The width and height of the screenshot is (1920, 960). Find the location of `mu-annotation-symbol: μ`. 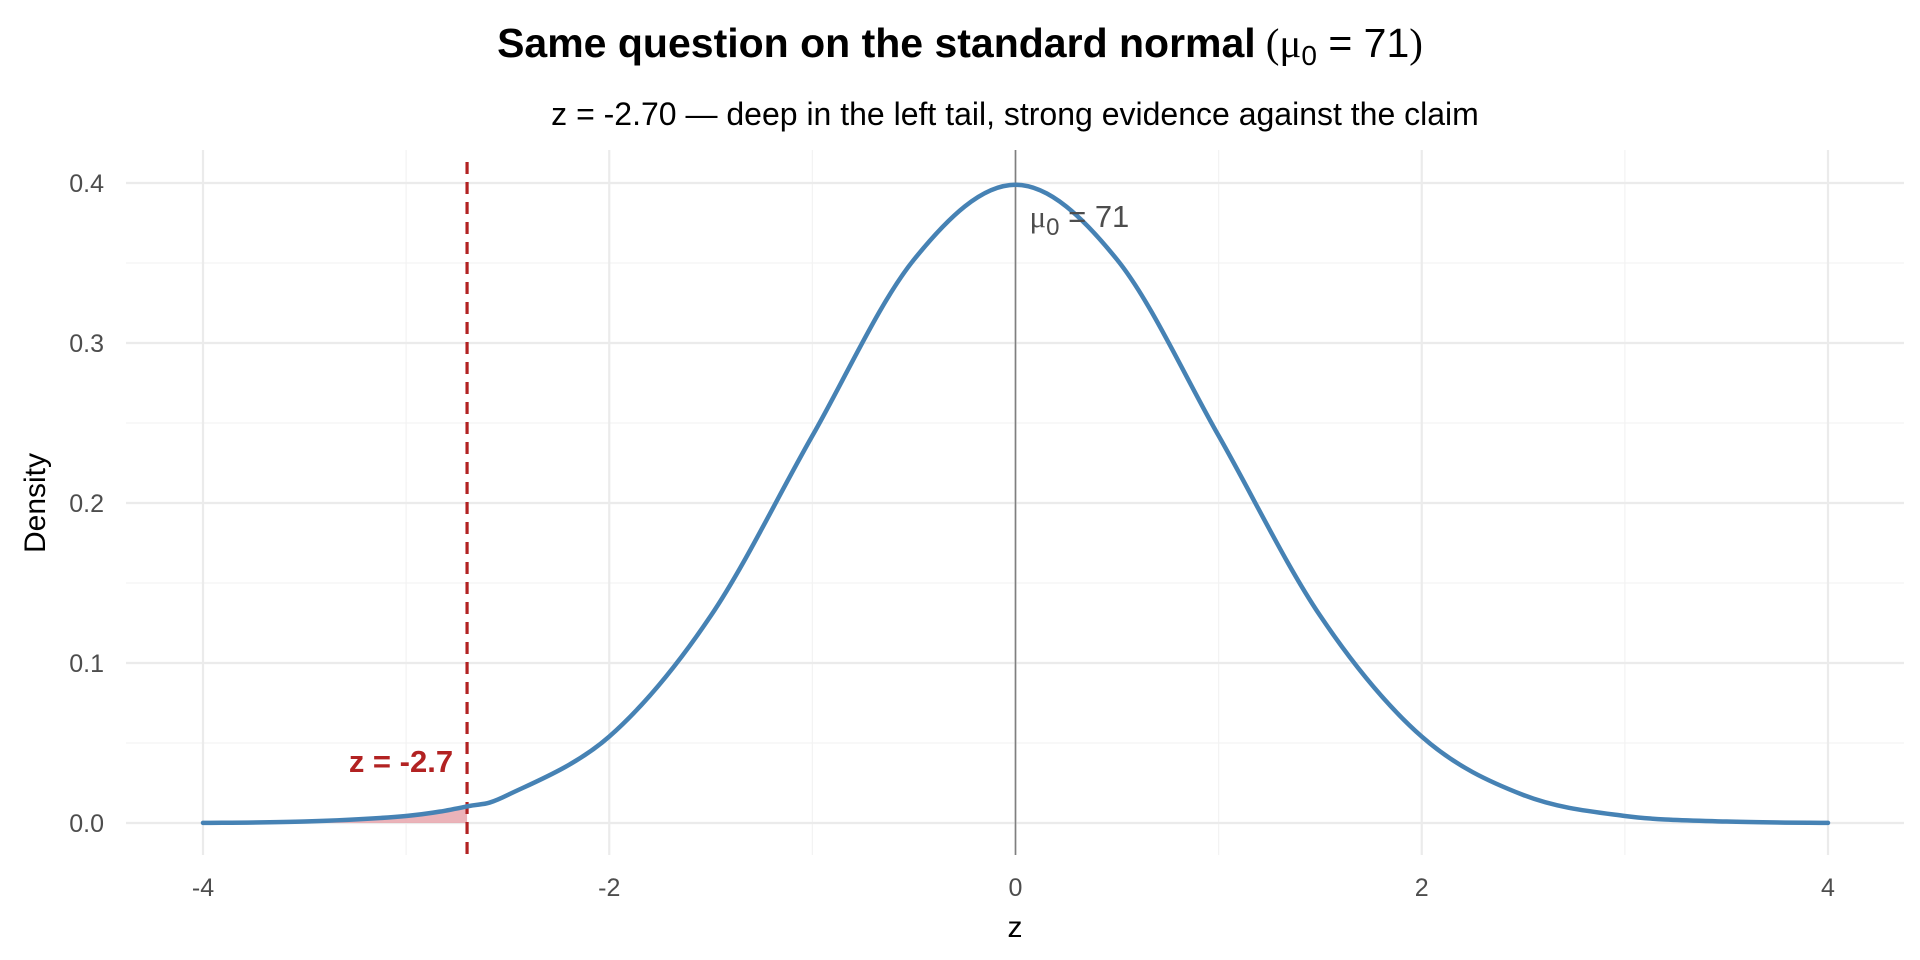

mu-annotation-symbol: μ is located at coordinates (1038, 216).